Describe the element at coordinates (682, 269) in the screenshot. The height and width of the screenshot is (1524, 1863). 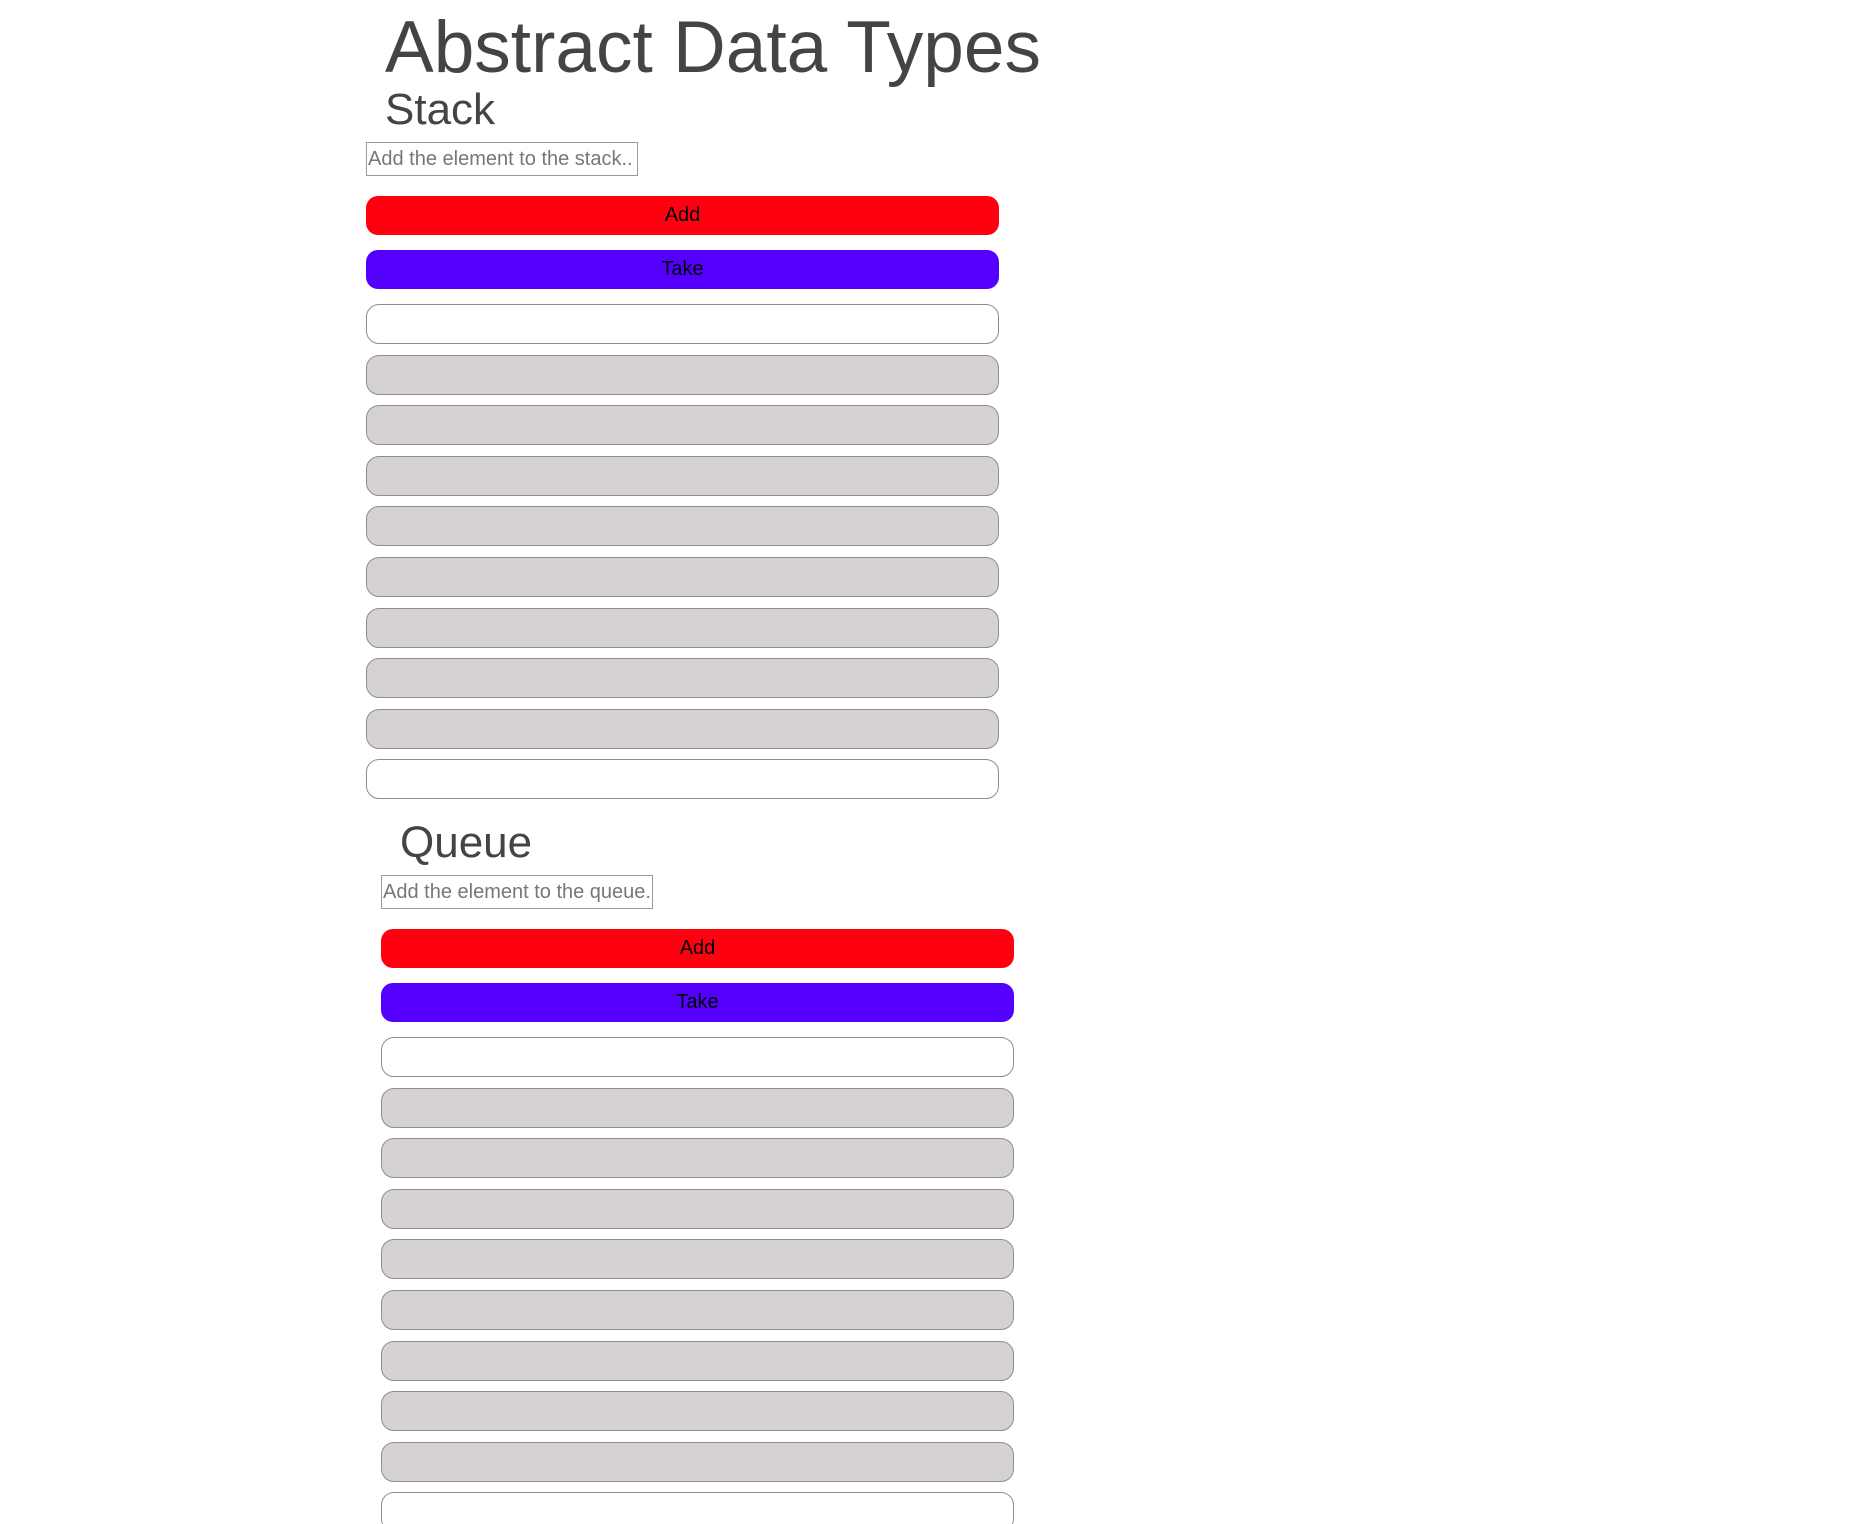
I see `stack-take-button: Take` at that location.